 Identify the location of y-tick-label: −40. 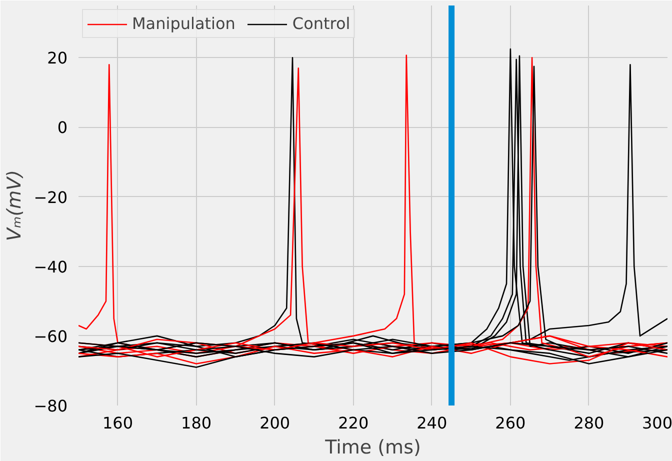
(51, 266).